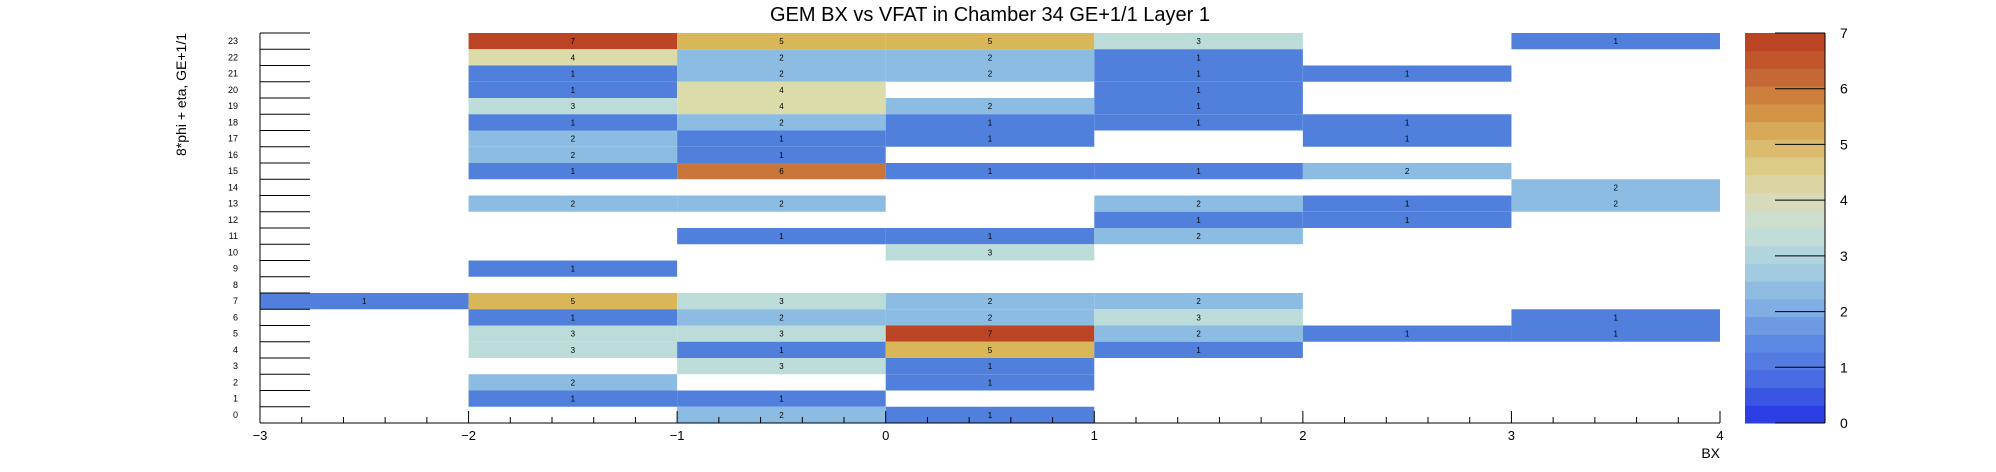 The width and height of the screenshot is (1996, 472). What do you see at coordinates (181, 94) in the screenshot?
I see `y-axis-label: 8*phi + eta, GE+1/1` at bounding box center [181, 94].